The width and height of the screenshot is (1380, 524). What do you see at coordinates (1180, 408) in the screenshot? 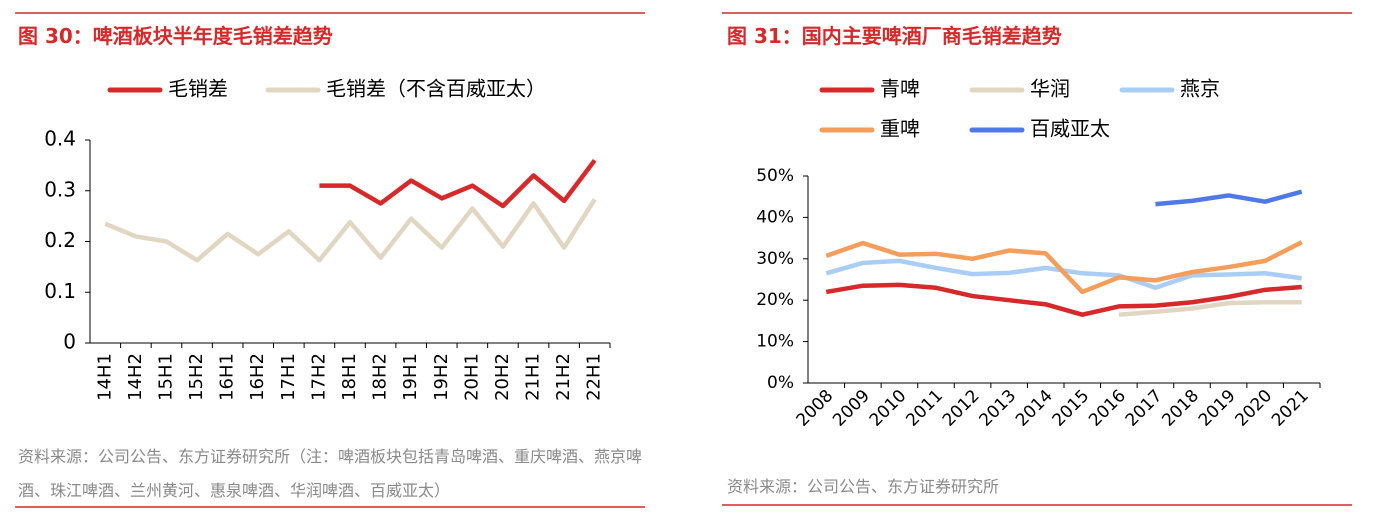
I see `x-tick-label: 2018` at bounding box center [1180, 408].